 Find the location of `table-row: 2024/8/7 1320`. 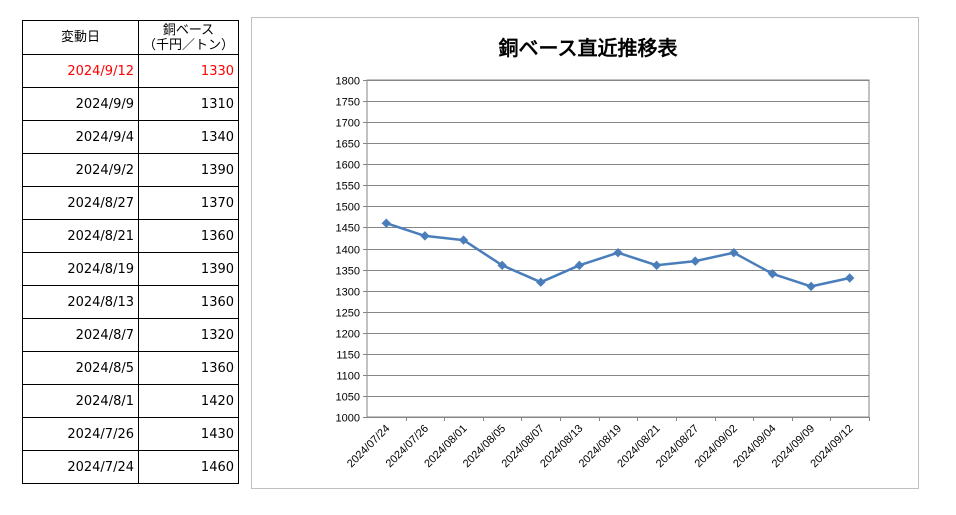

table-row: 2024/8/7 1320 is located at coordinates (131, 335).